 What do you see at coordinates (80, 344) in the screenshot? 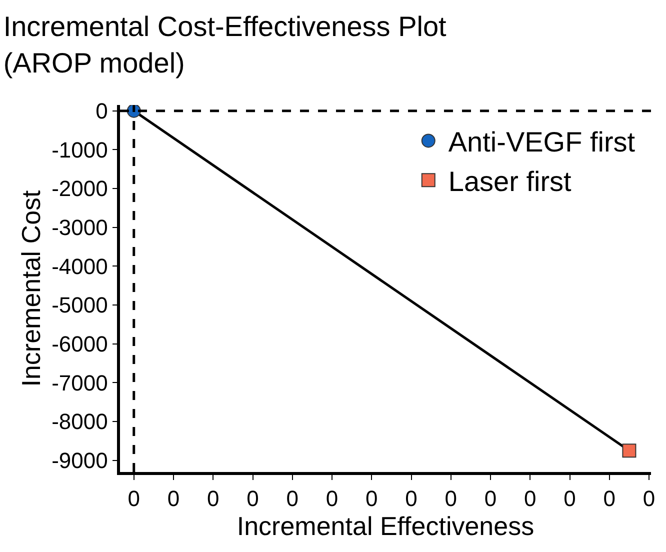
I see `y-tick-label: -6000` at bounding box center [80, 344].